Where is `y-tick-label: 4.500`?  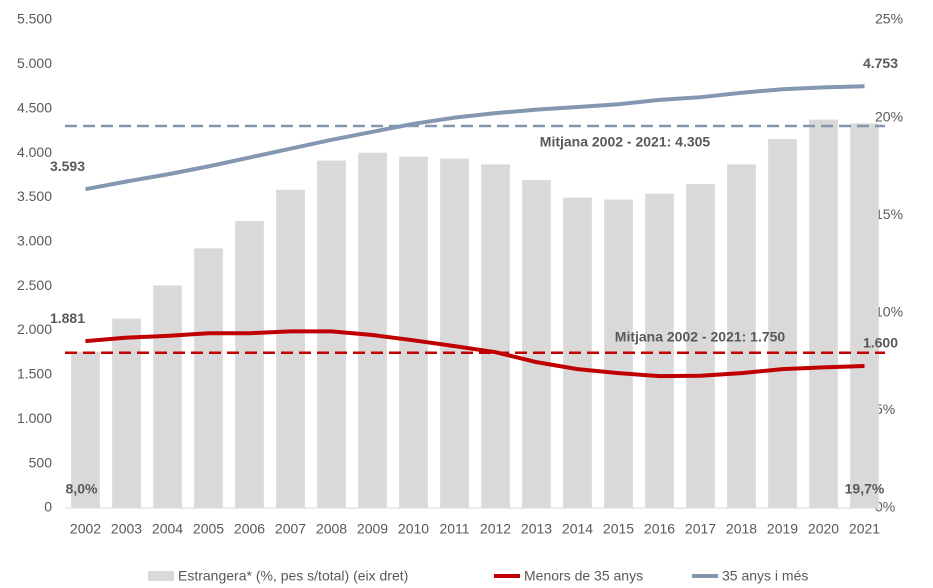
y-tick-label: 4.500 is located at coordinates (34, 107).